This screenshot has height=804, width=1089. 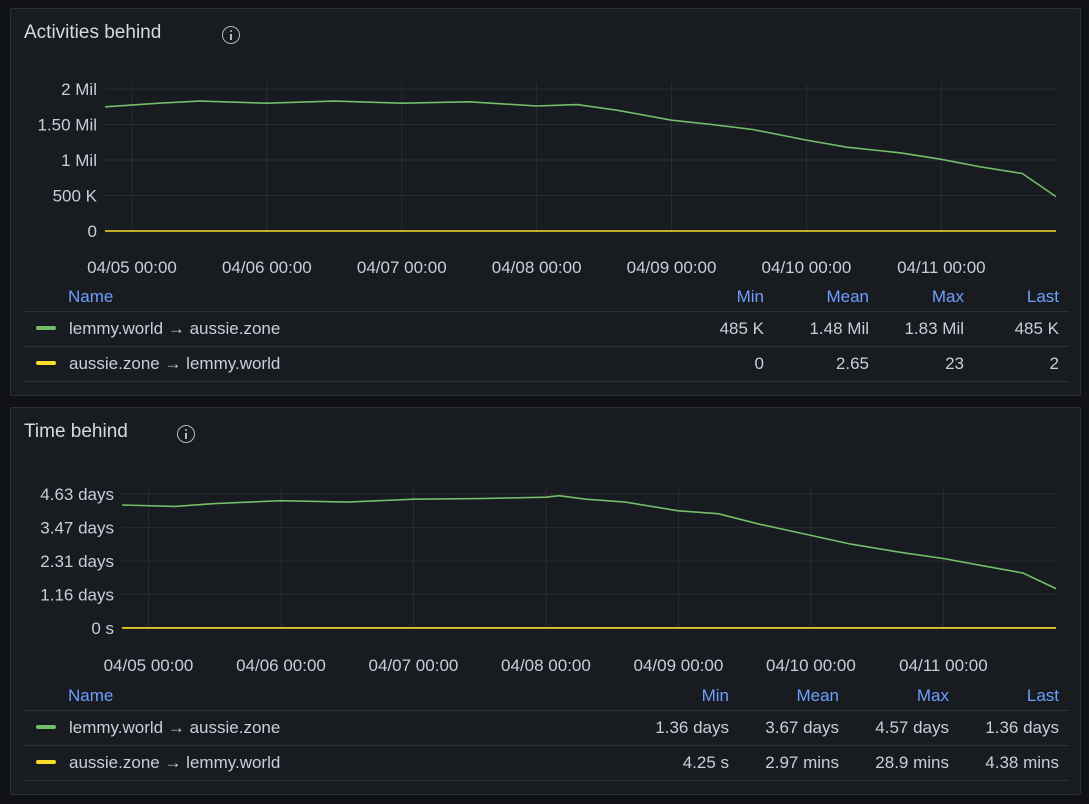 What do you see at coordinates (684, 763) in the screenshot?
I see `series-min: 4.25 s` at bounding box center [684, 763].